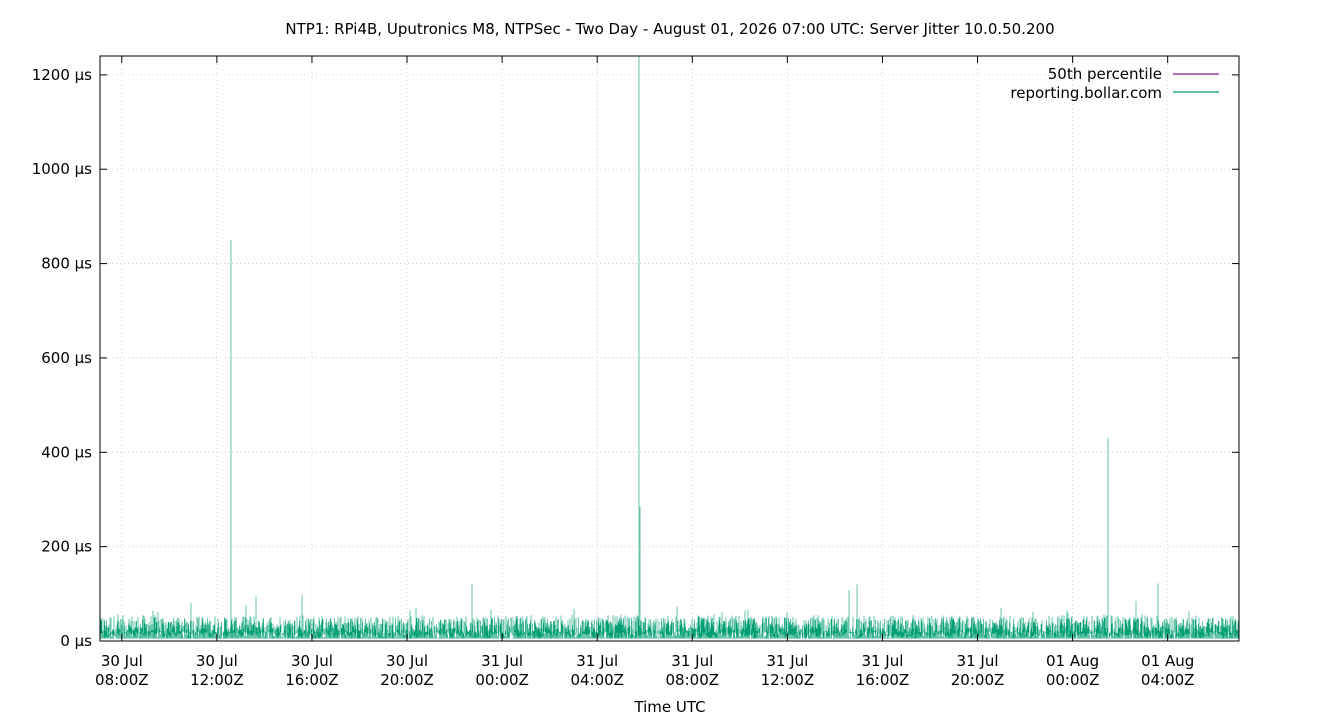 This screenshot has width=1340, height=720. I want to click on y-tick-label: 800 µs, so click(66, 264).